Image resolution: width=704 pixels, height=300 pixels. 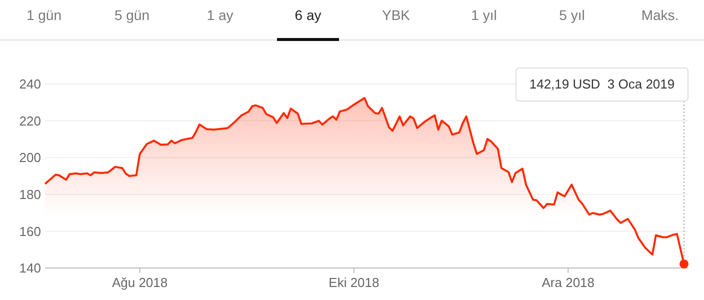 I want to click on y-tick-label: 240, so click(x=30, y=84).